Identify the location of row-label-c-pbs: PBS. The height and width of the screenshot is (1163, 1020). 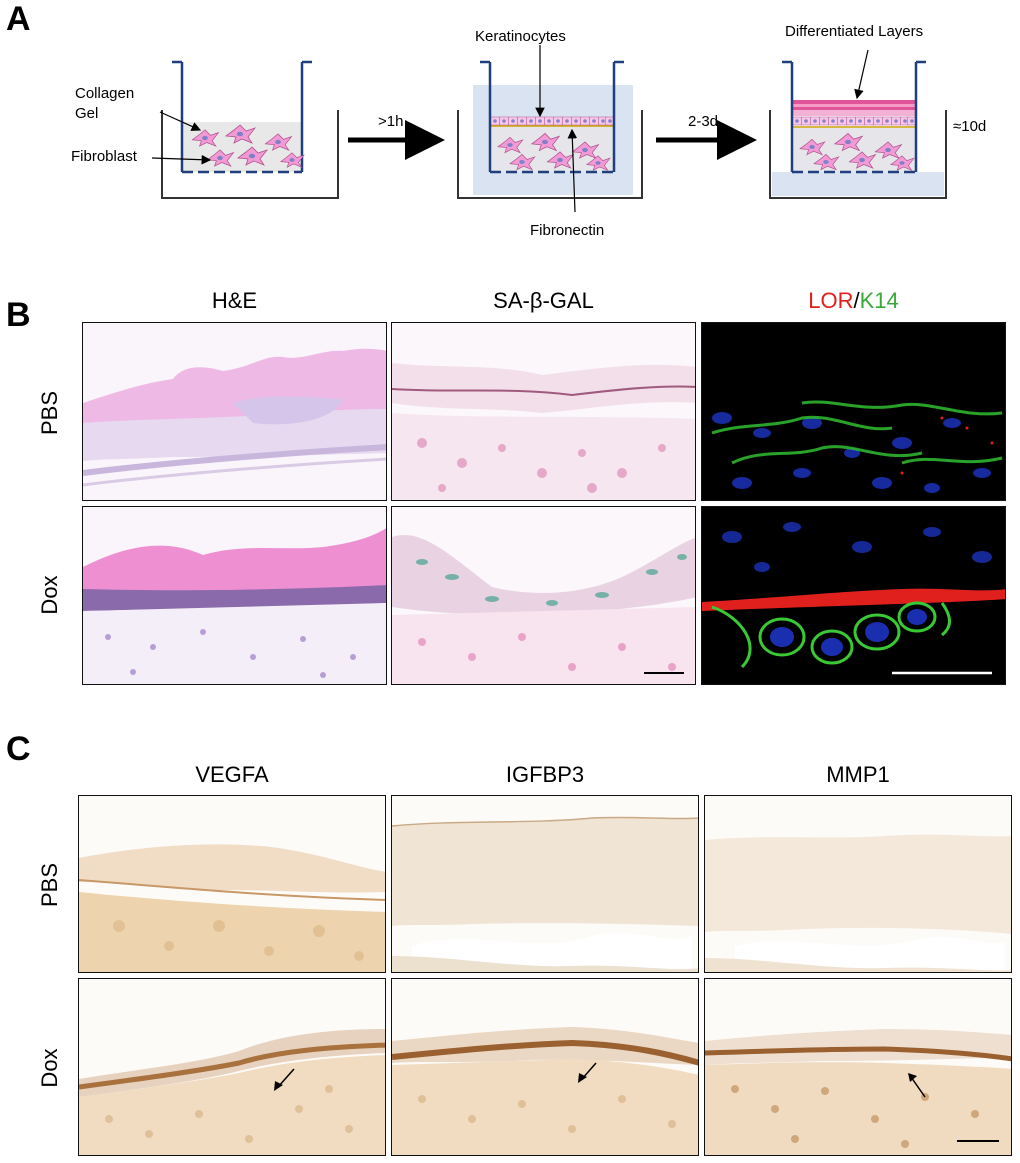
(49, 885).